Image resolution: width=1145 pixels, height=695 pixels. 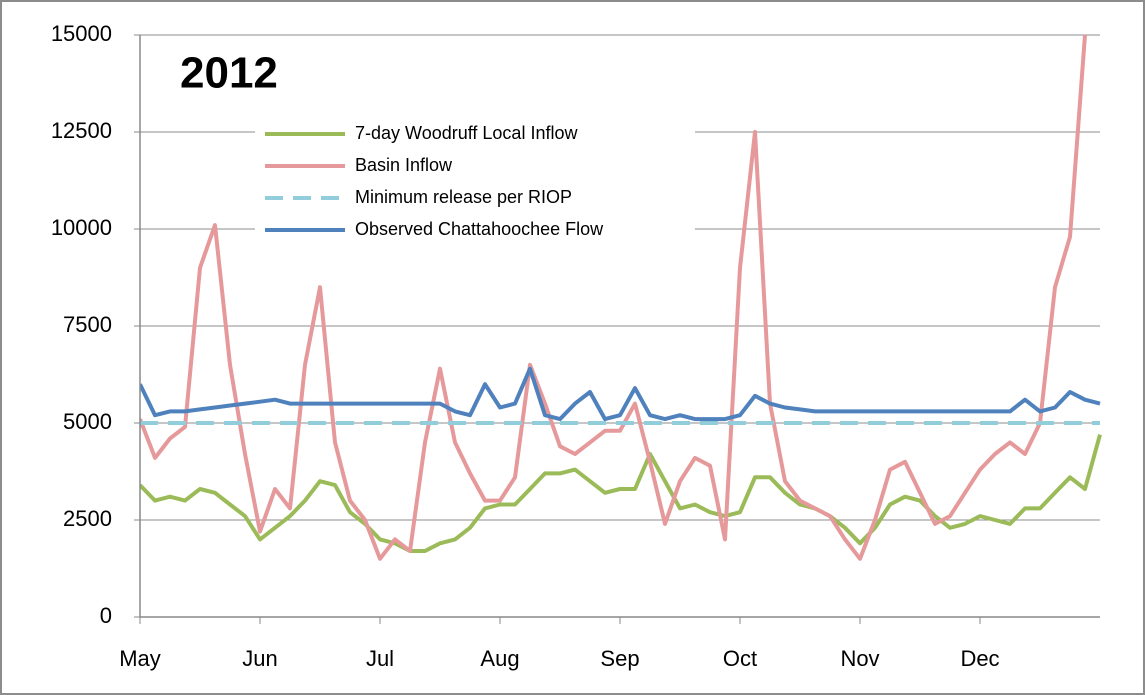 What do you see at coordinates (740, 658) in the screenshot?
I see `x-tick-label: Oct` at bounding box center [740, 658].